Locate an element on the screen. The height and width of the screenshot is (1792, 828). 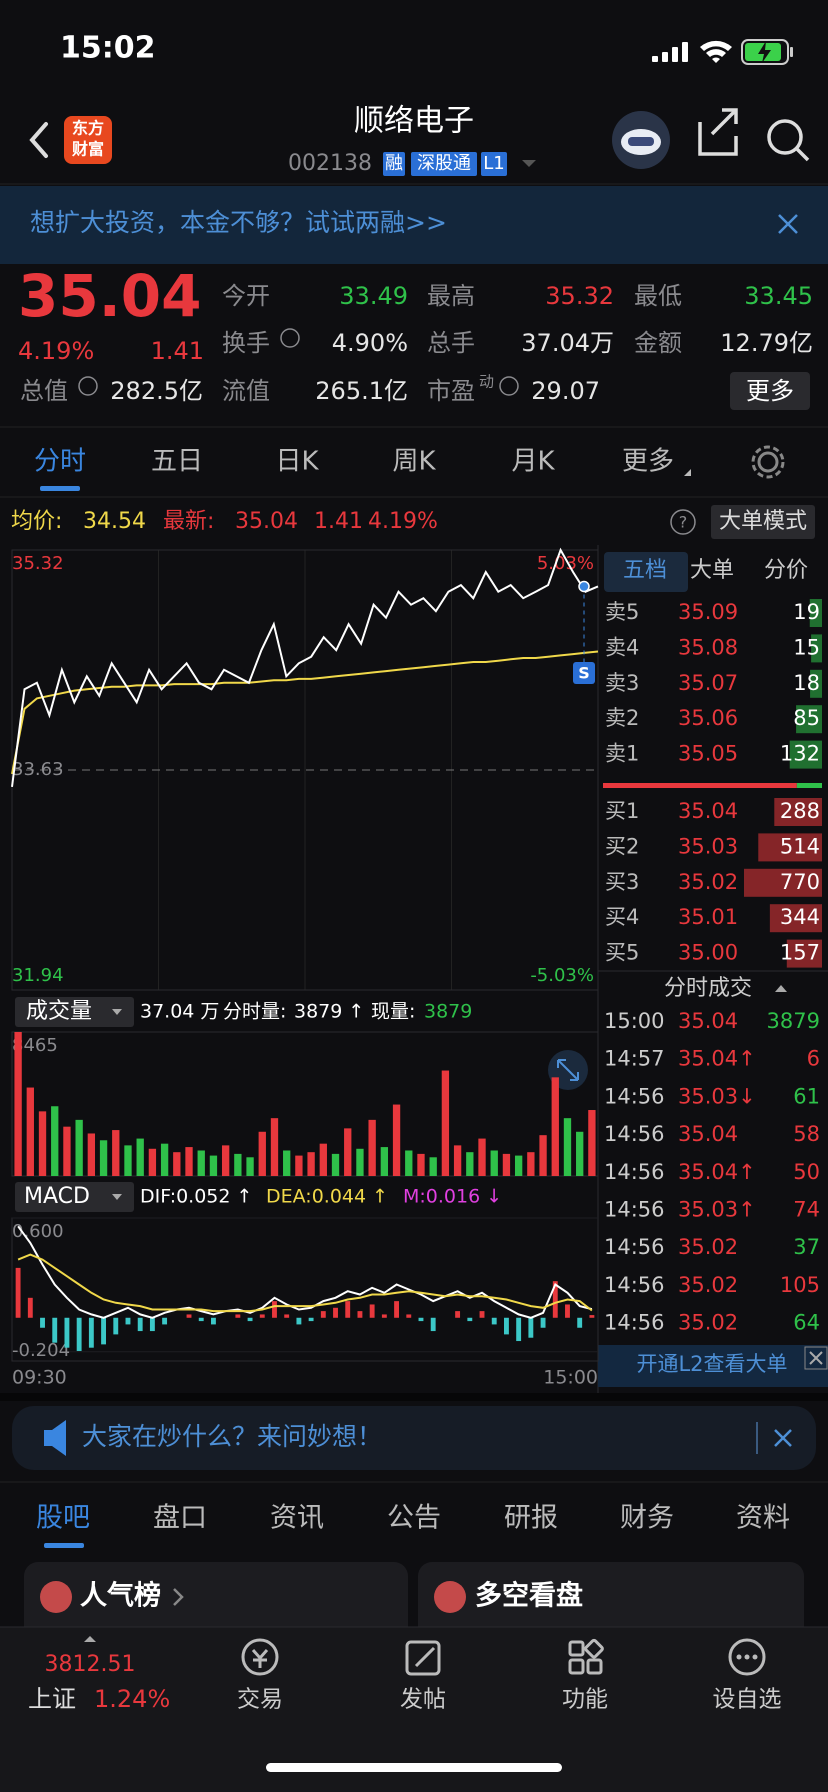
latest-value: 35.04 is located at coordinates (266, 521).